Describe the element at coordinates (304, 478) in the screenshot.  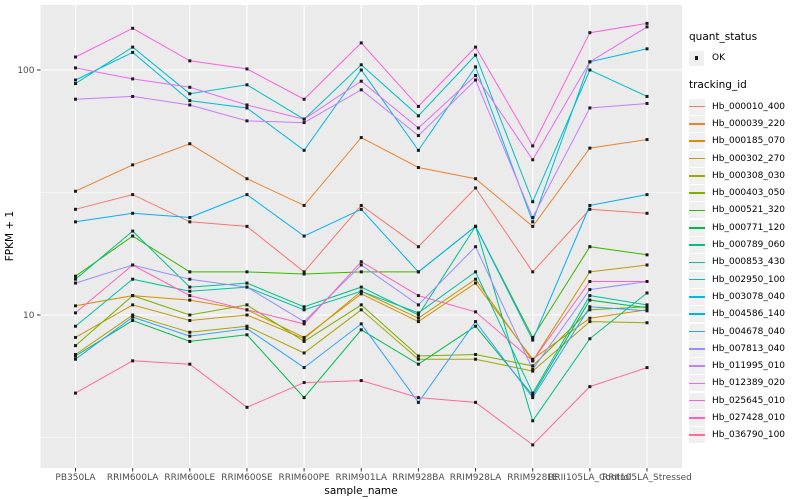
I see `x-tick-label: RRIM600PE` at that location.